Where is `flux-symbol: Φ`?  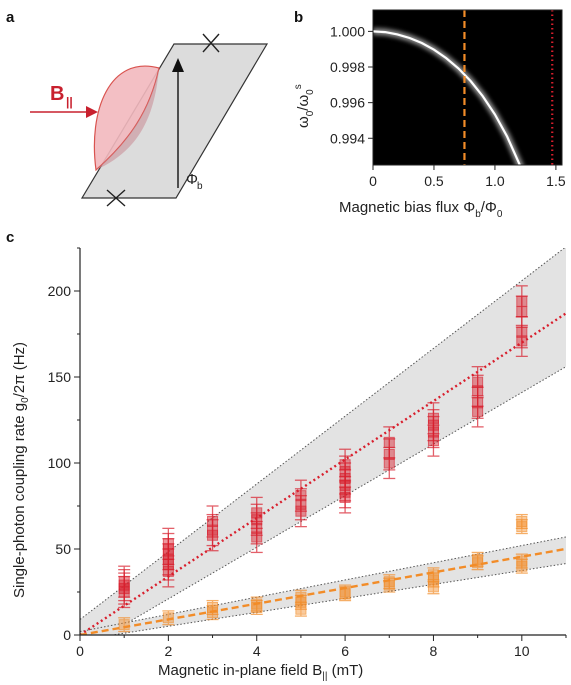 flux-symbol: Φ is located at coordinates (192, 179).